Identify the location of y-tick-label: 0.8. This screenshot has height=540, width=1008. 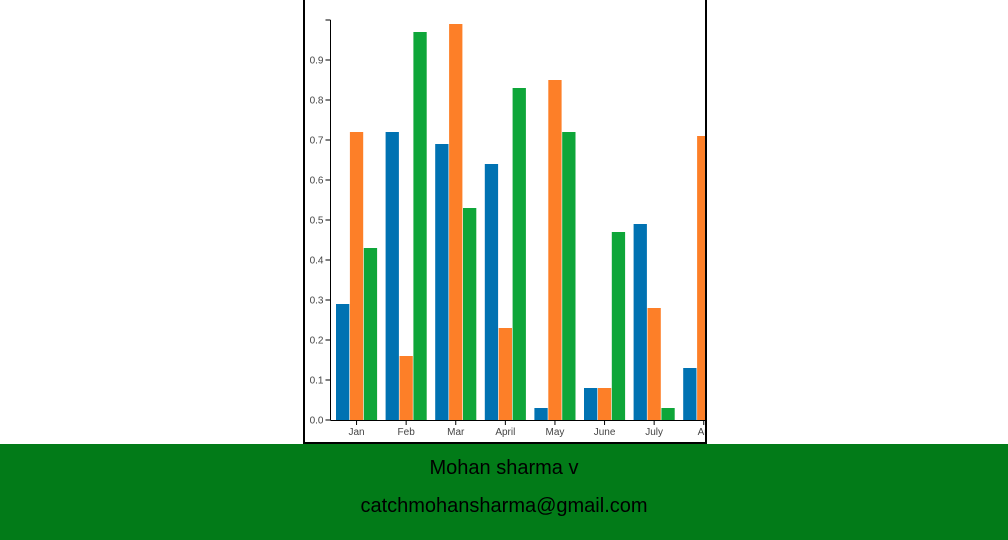
(317, 101).